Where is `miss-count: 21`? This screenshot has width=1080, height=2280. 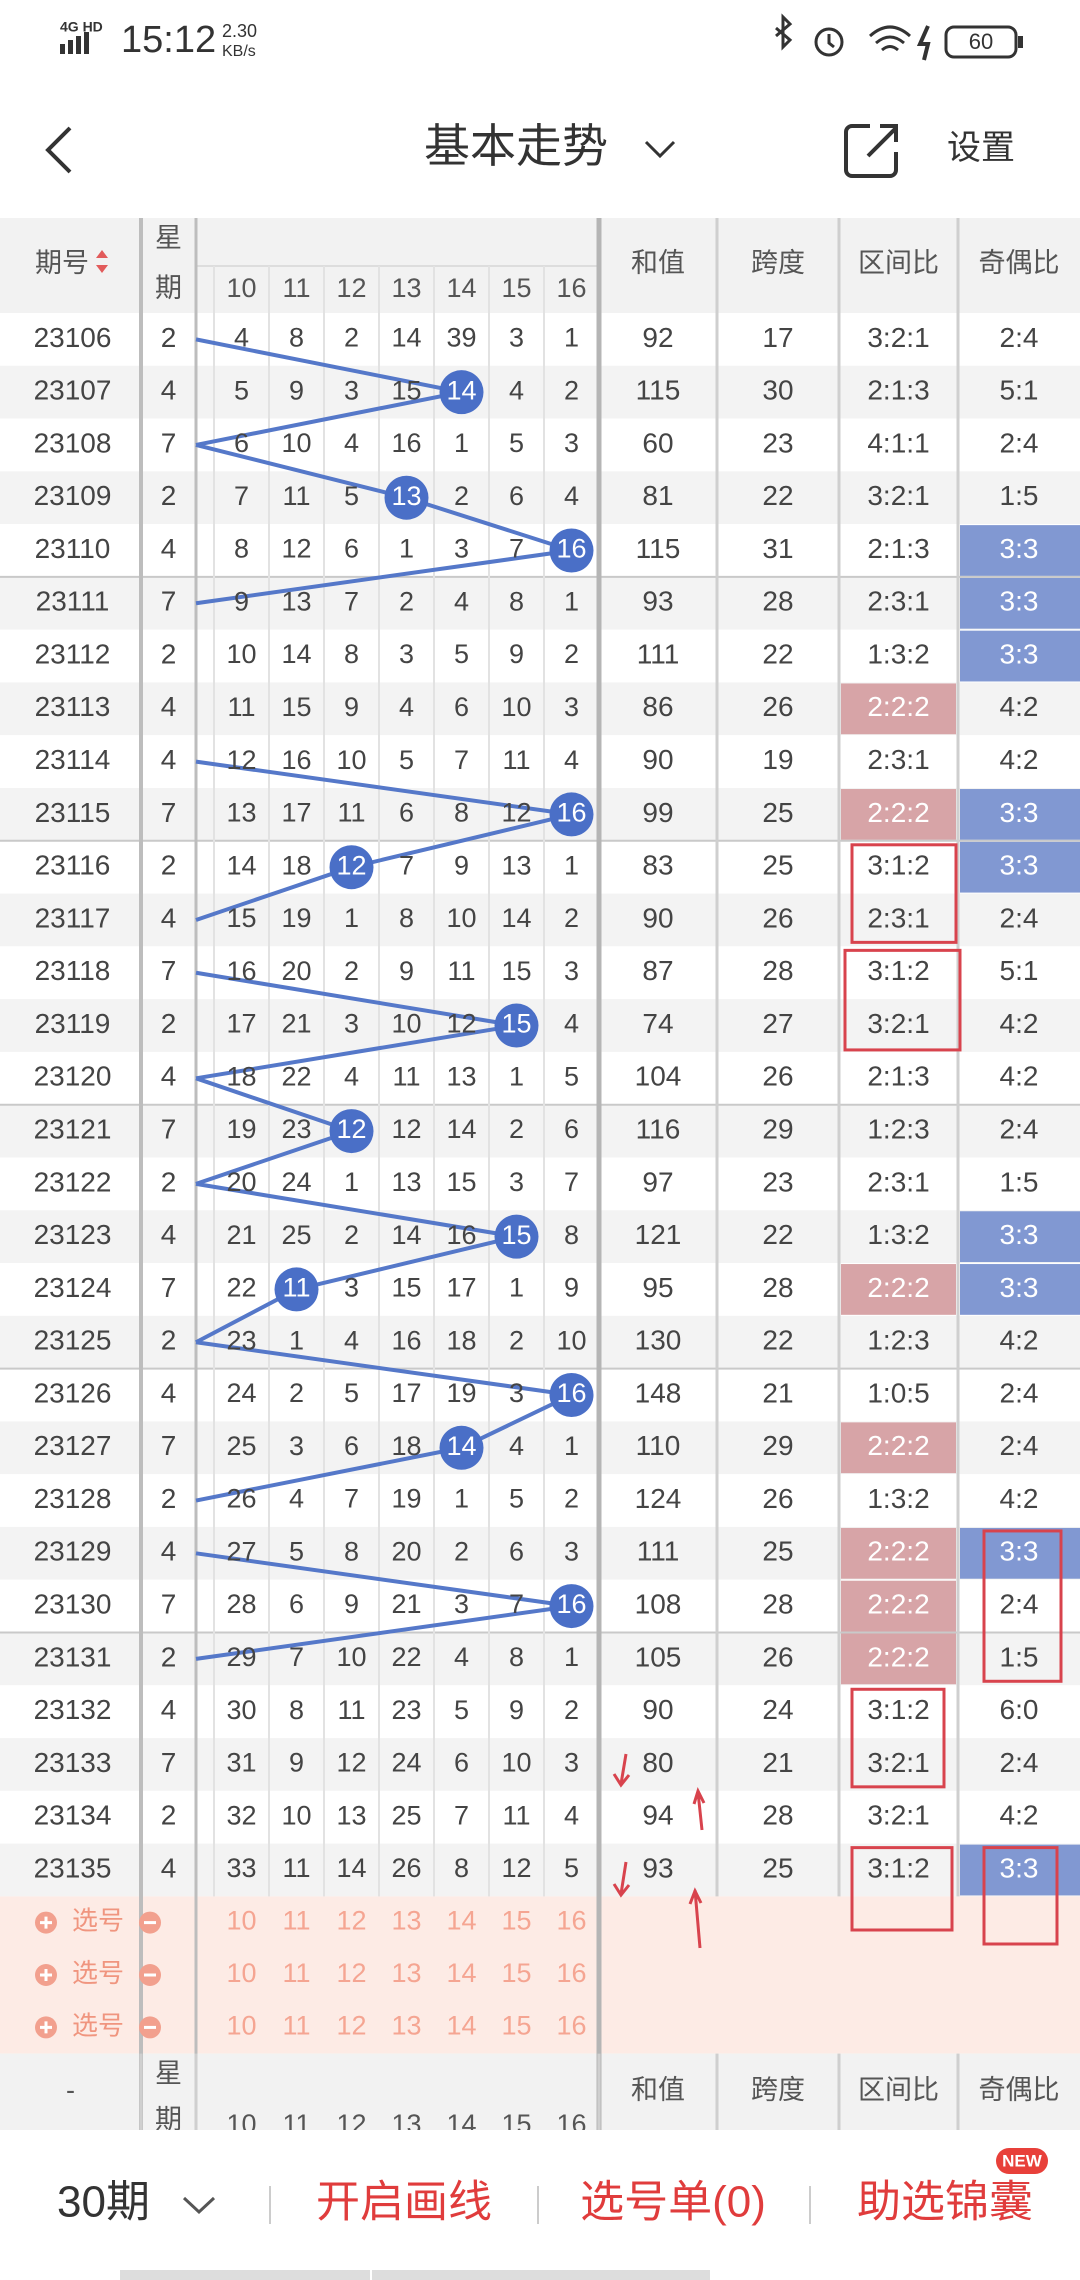
miss-count: 21 is located at coordinates (406, 1604).